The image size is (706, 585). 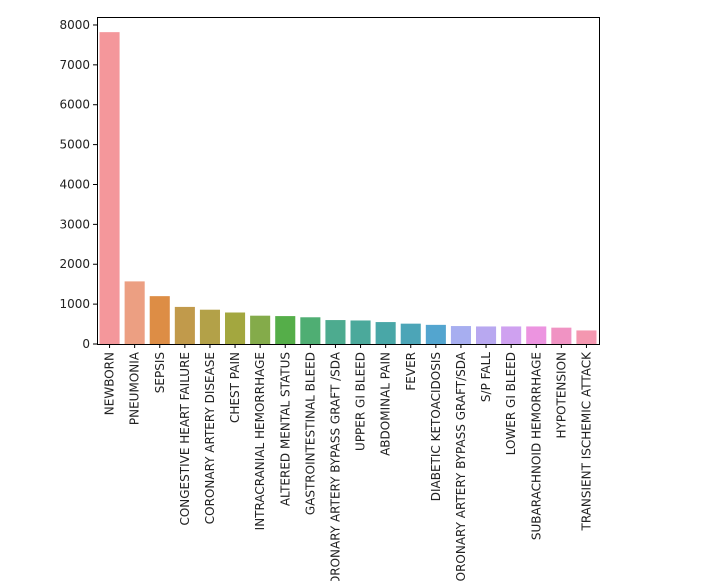 What do you see at coordinates (361, 401) in the screenshot?
I see `x-tick-label-10: UPPER GI BLEED` at bounding box center [361, 401].